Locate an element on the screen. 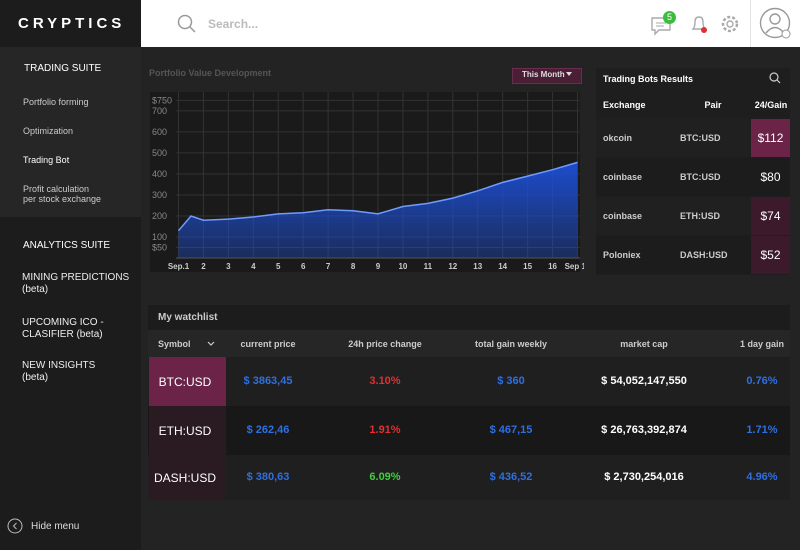 The height and width of the screenshot is (550, 800). notification-badge: 5 is located at coordinates (669, 17).